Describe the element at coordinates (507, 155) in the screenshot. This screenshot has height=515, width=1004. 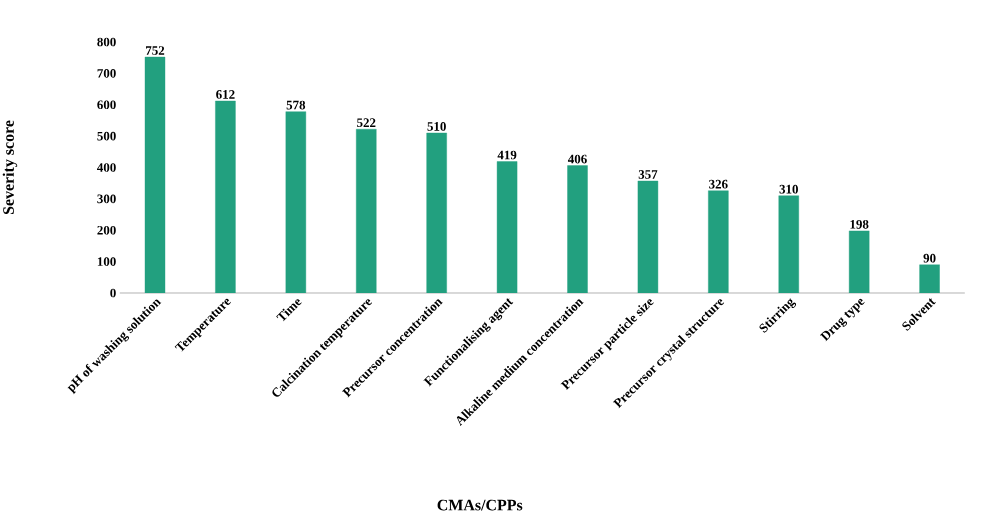
I see `data-label: 419` at that location.